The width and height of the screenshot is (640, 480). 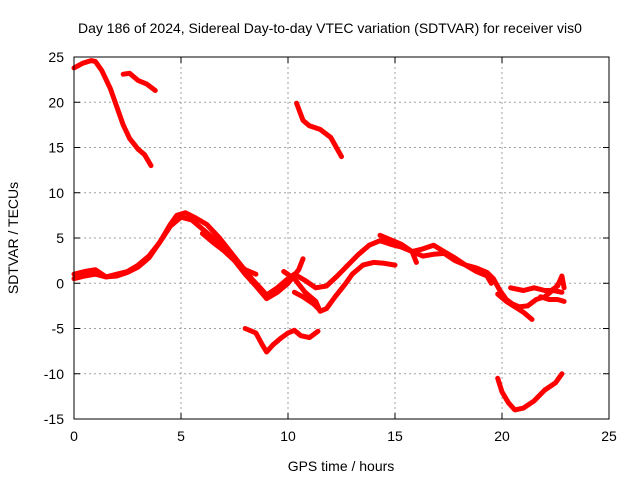 I want to click on y-tick-label: -15, so click(x=54, y=419).